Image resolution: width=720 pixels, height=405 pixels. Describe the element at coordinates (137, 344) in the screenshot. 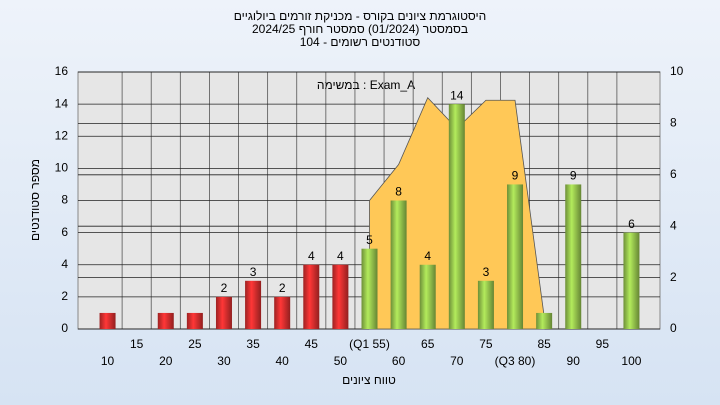

I see `x-tick-label: 15` at that location.